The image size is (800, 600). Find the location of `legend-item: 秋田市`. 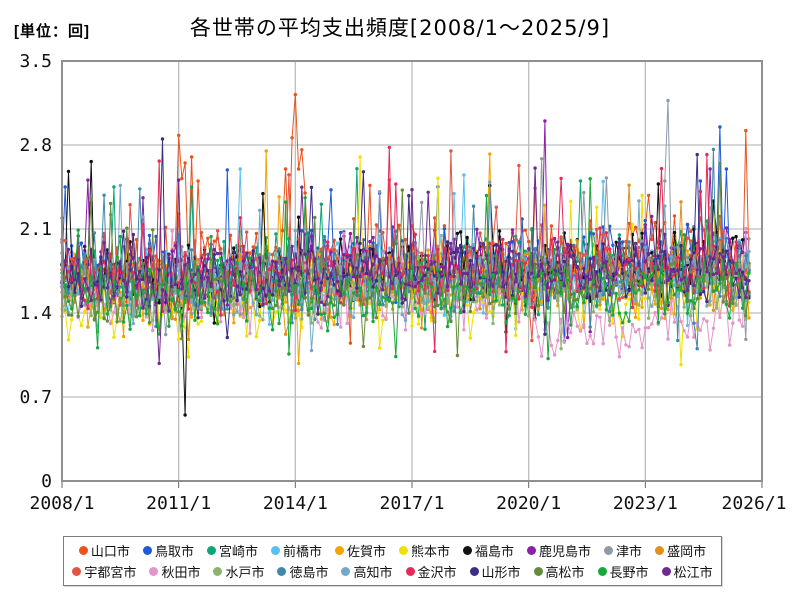

legend-item: 秋田市 is located at coordinates (174, 571).